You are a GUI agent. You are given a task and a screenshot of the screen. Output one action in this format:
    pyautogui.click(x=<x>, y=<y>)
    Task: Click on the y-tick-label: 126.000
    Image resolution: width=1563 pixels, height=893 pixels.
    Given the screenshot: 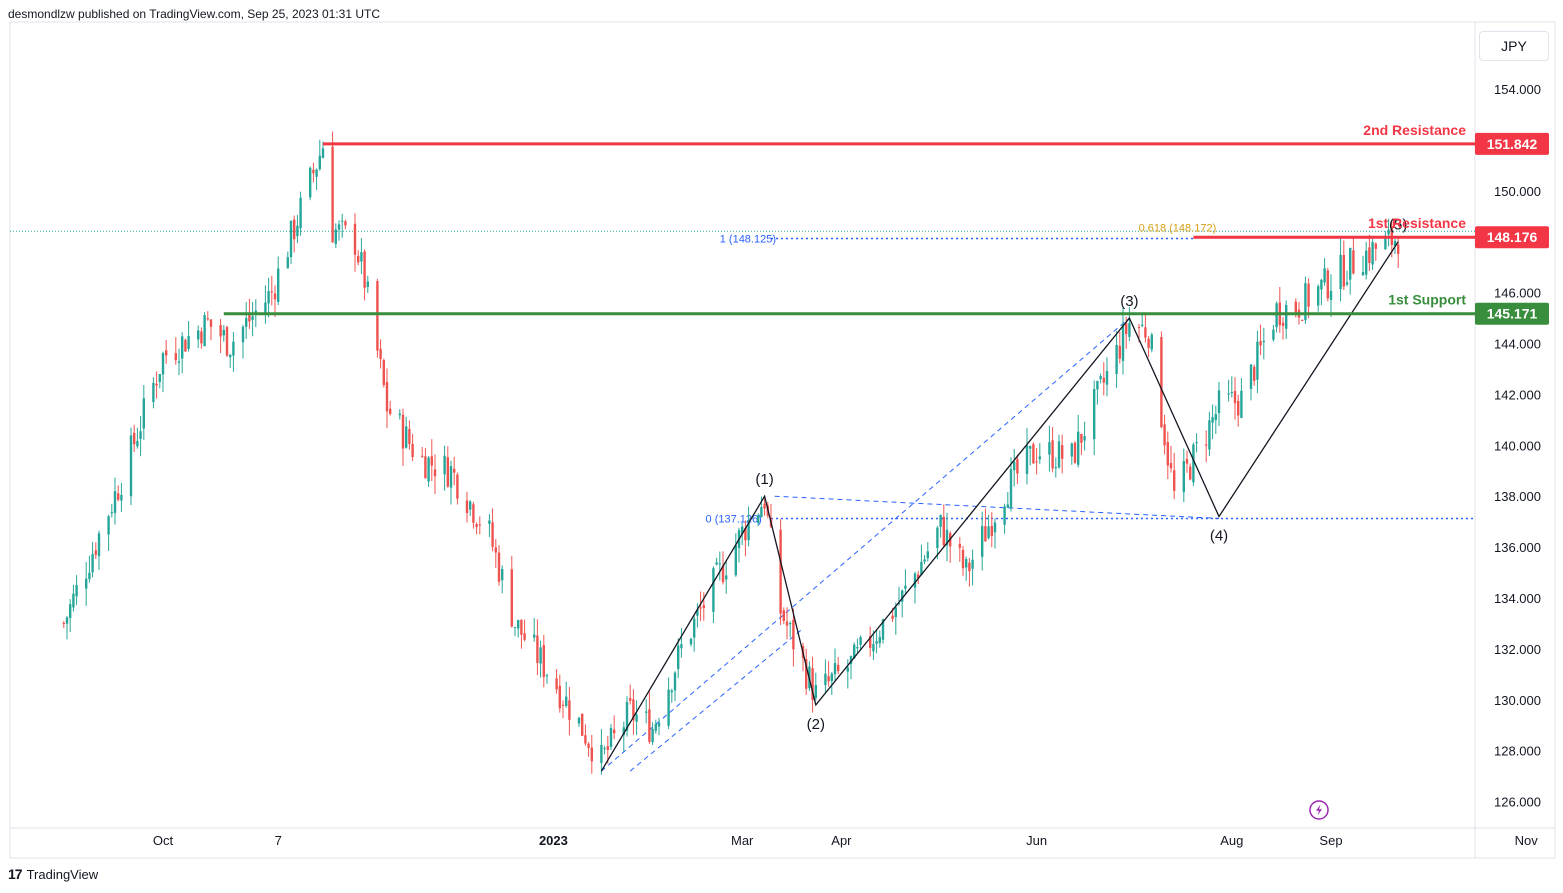 What is the action you would take?
    pyautogui.click(x=1517, y=802)
    